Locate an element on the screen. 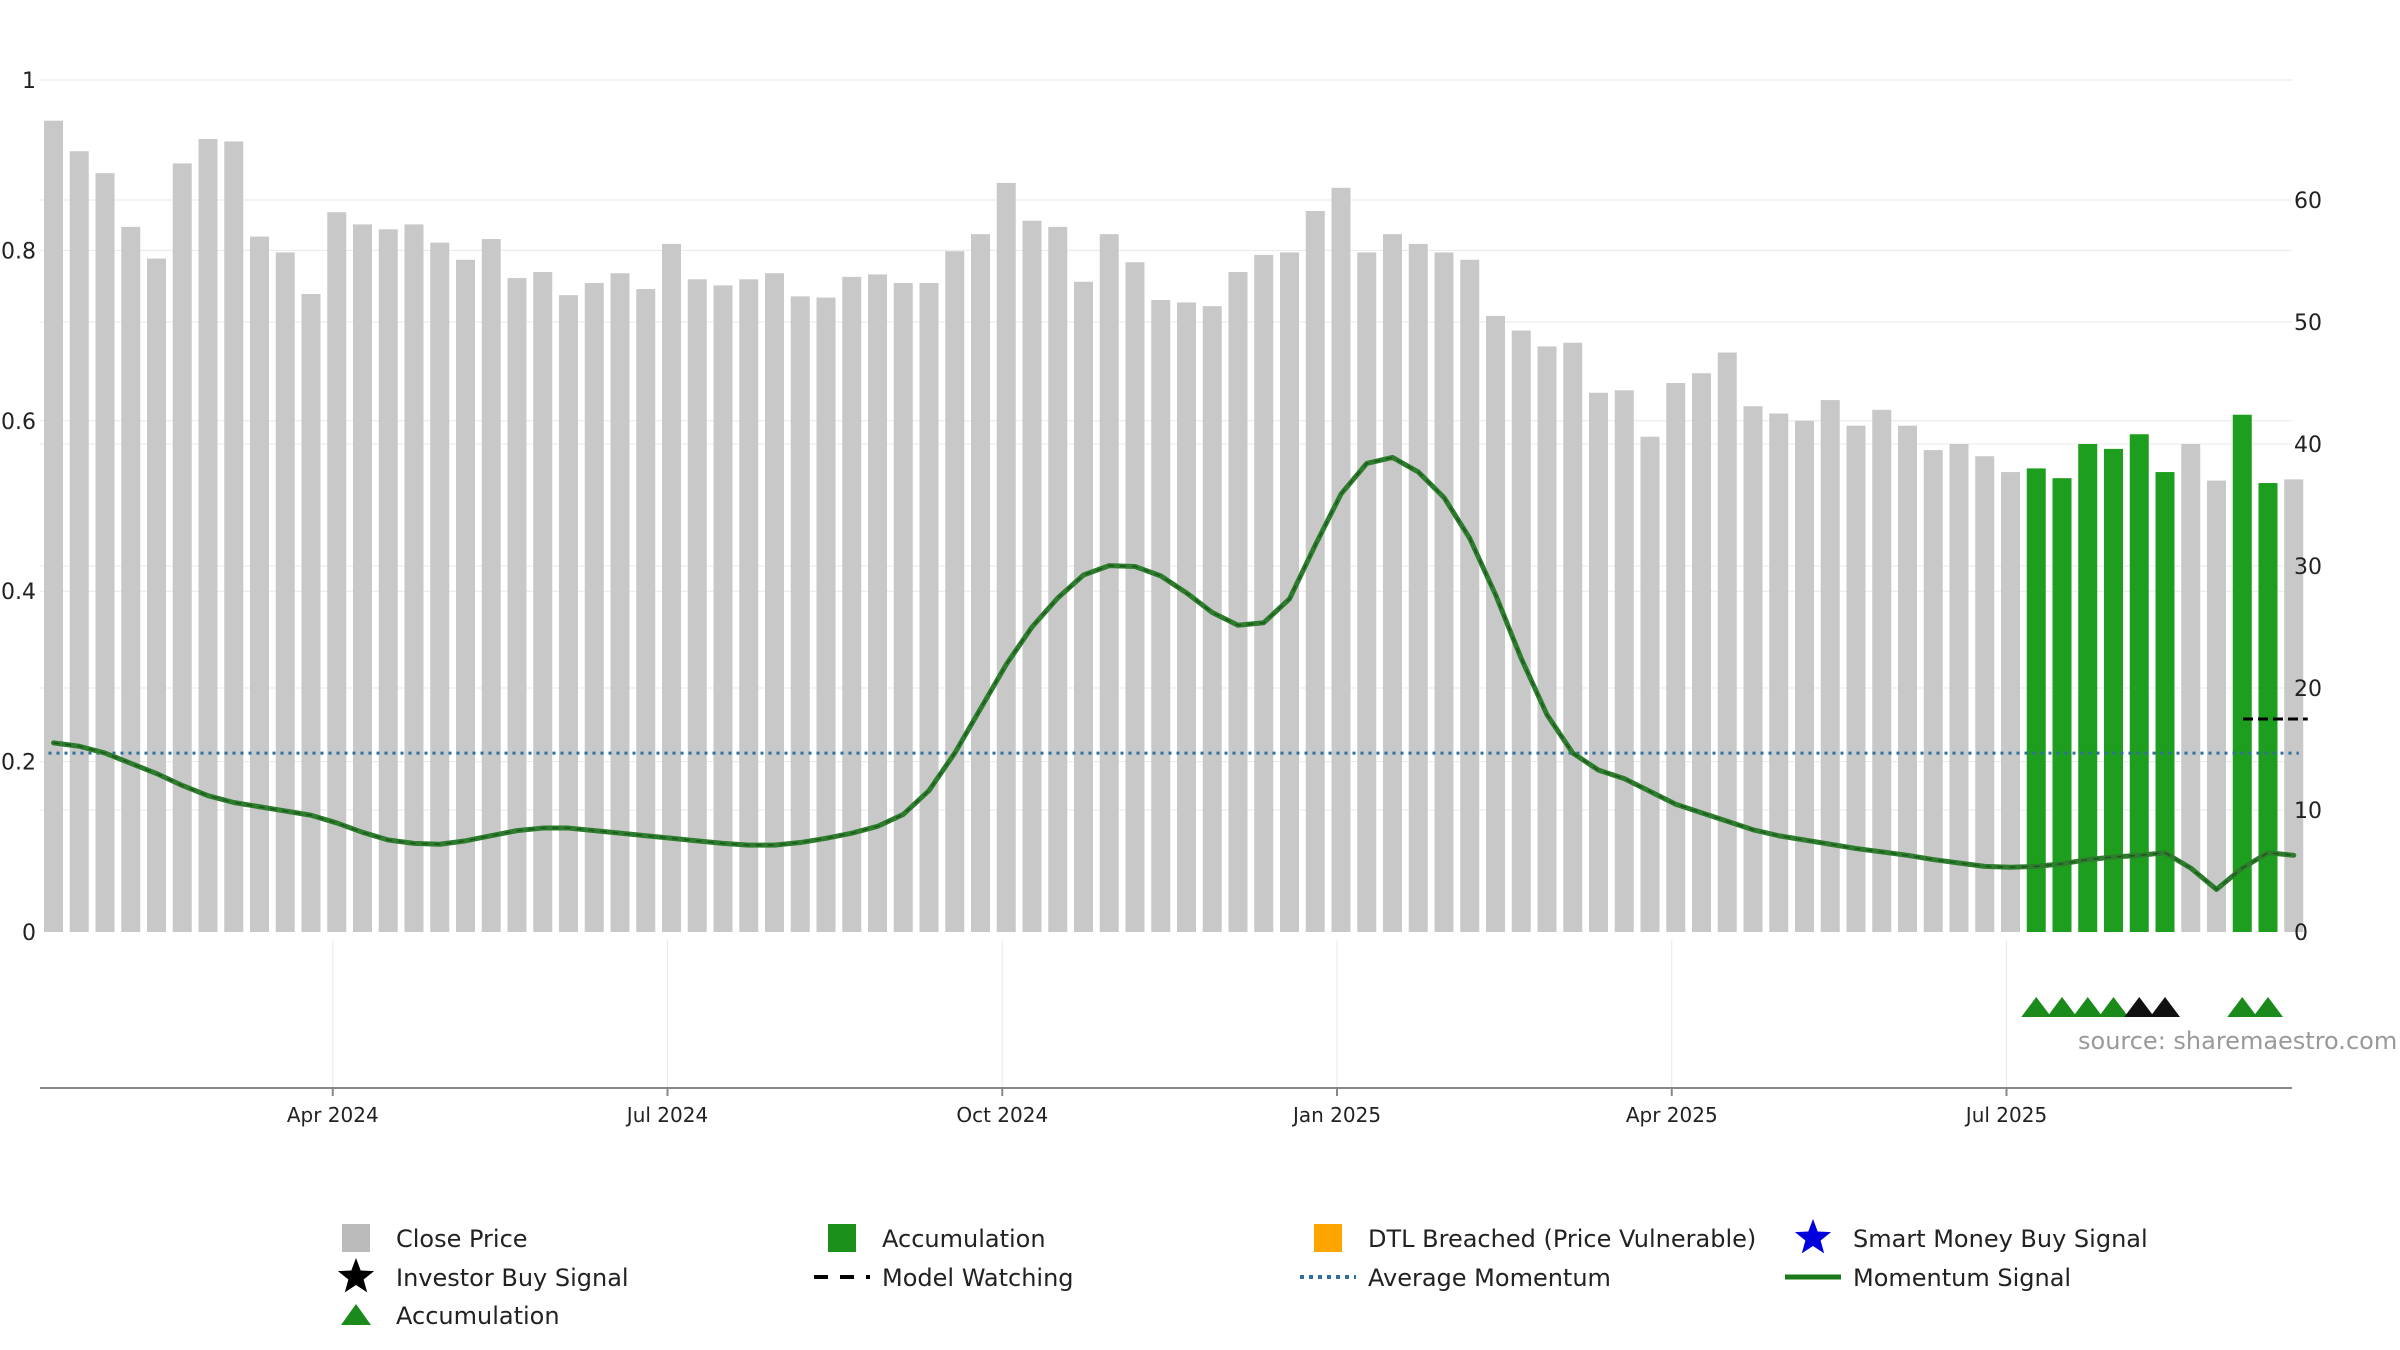 This screenshot has height=1350, width=2400. legend-item: Close Price is located at coordinates (435, 1238).